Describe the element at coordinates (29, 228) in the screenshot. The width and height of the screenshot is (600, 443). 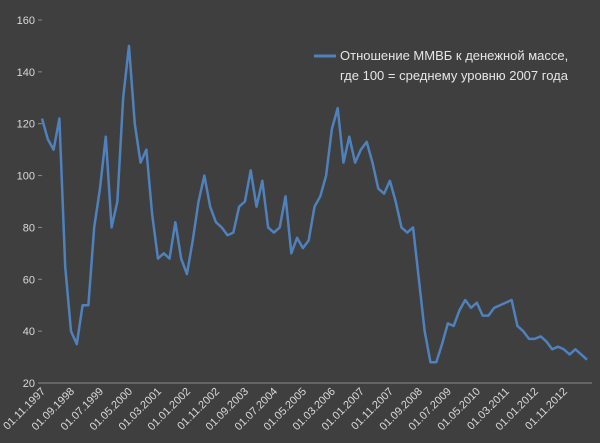
I see `y-tick-label: 80` at that location.